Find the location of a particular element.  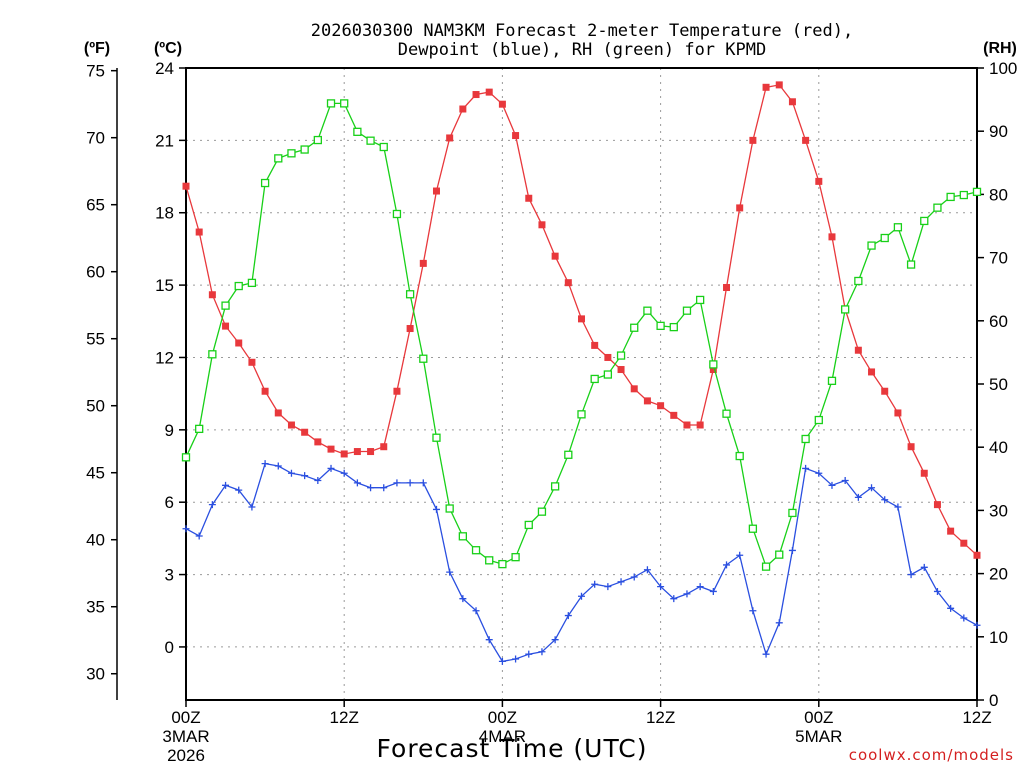

rh-unit-label: (RH) is located at coordinates (1000, 48).